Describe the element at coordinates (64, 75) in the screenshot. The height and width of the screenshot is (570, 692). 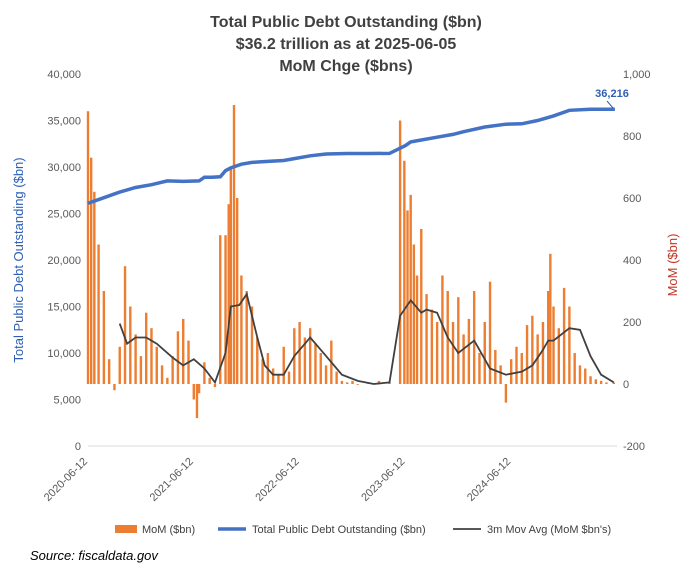
I see `y-left-tick-label: 40,000` at that location.